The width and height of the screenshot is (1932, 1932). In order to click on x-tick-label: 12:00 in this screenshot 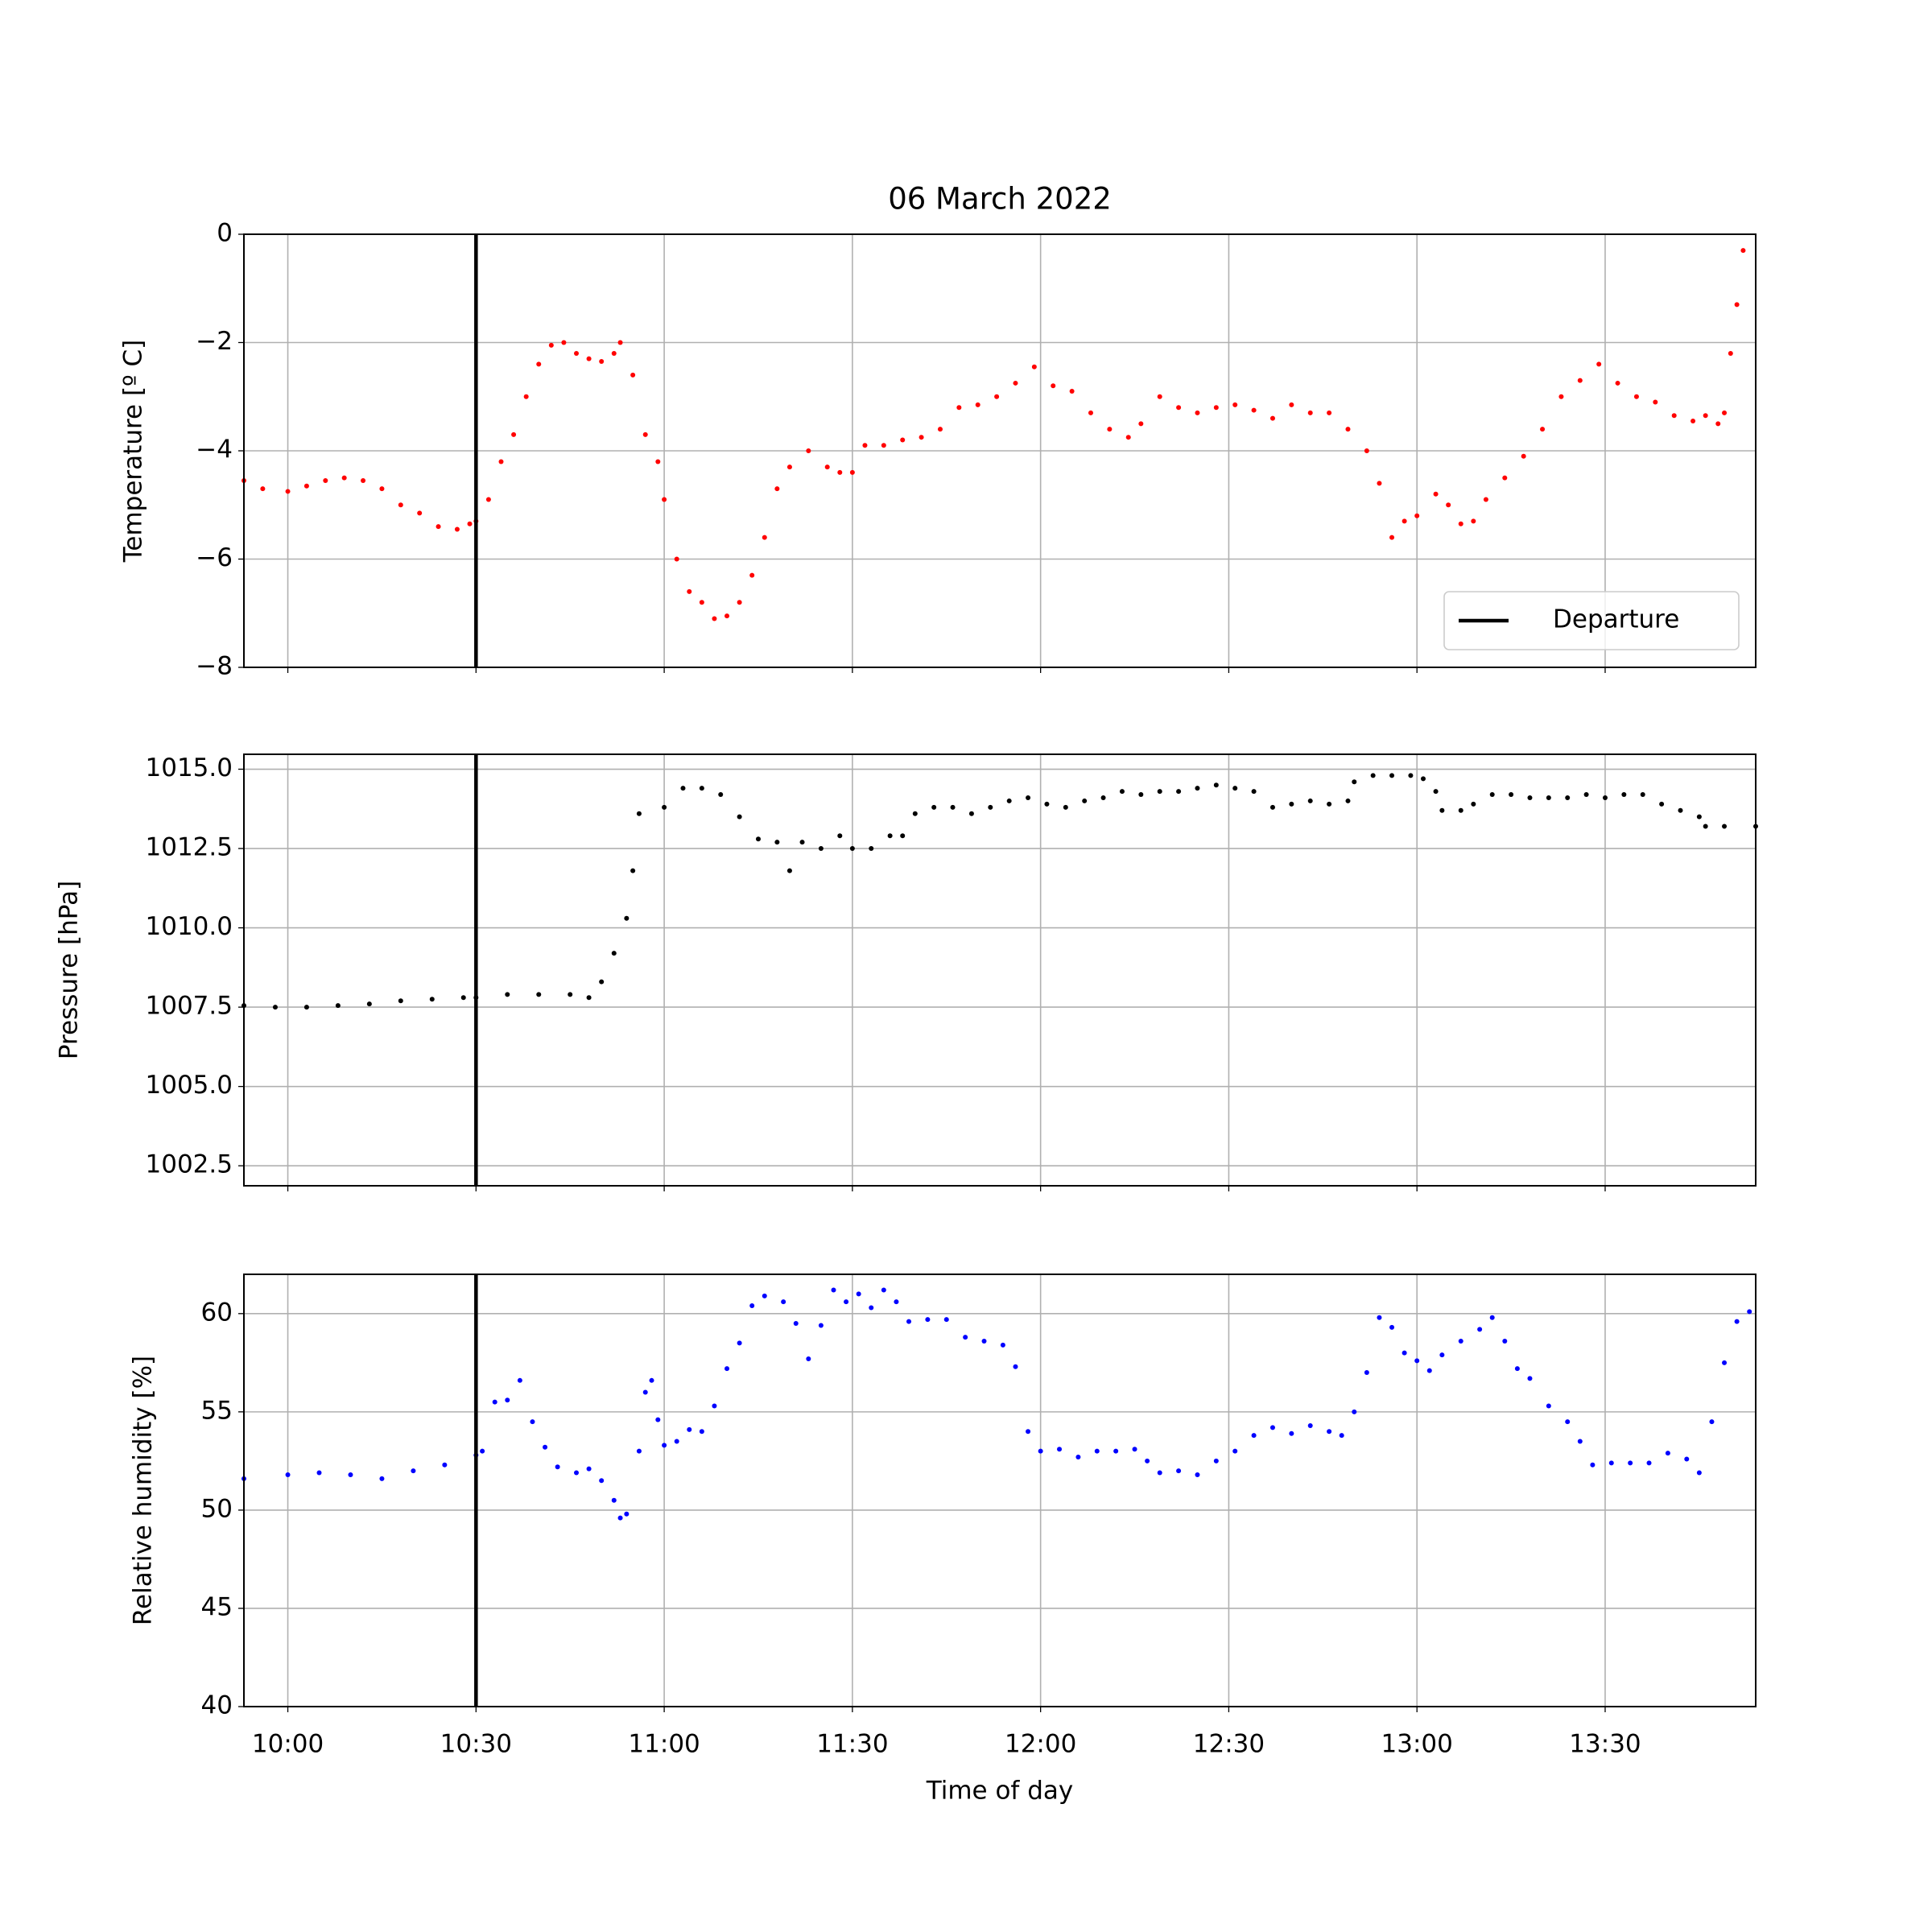, I will do `click(1040, 1744)`.